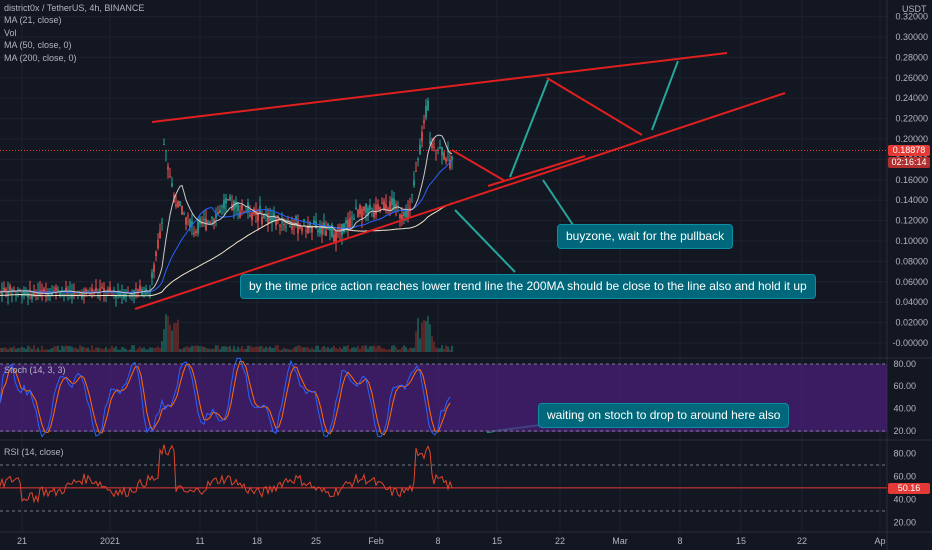 The image size is (932, 550). What do you see at coordinates (910, 343) in the screenshot?
I see `price-tick-label: -0.00000` at bounding box center [910, 343].